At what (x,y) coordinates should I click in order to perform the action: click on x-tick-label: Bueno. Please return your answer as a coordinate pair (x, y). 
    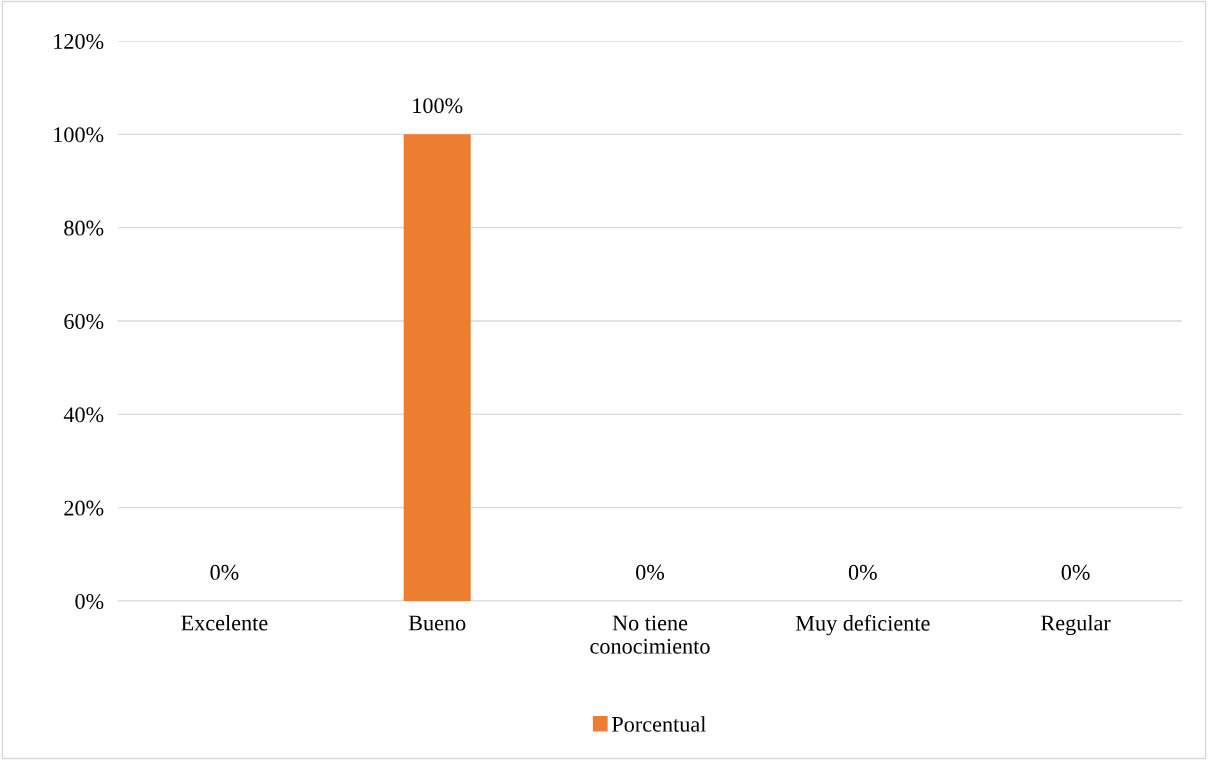
    Looking at the image, I should click on (437, 623).